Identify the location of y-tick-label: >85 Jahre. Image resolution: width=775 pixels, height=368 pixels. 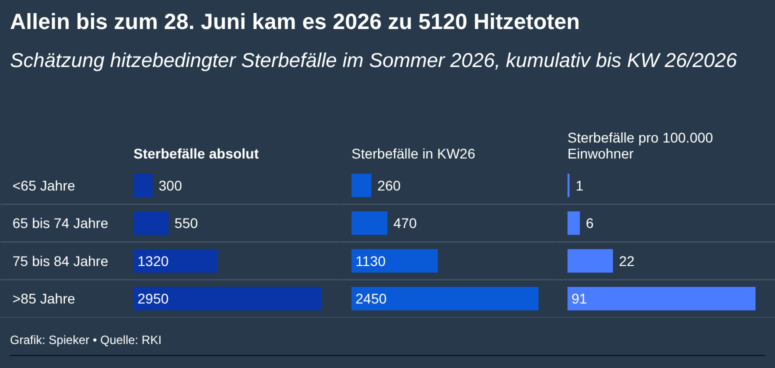
(44, 298).